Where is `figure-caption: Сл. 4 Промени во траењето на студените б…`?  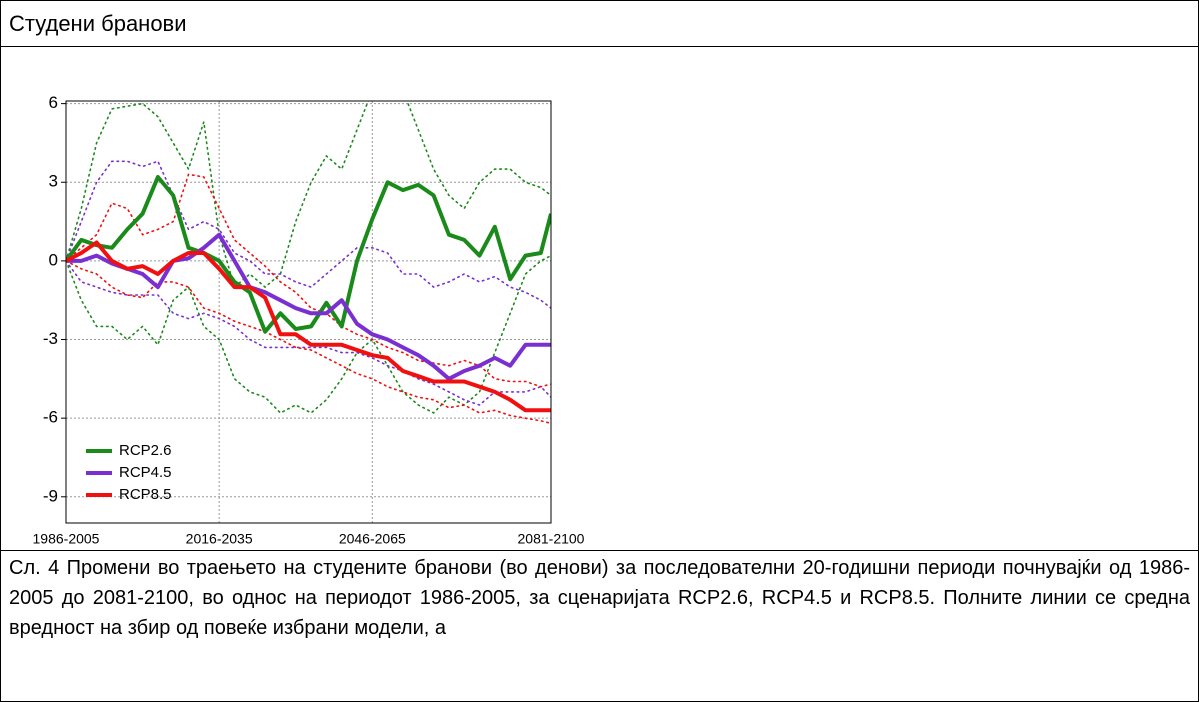 figure-caption: Сл. 4 Промени во траењето на студените б… is located at coordinates (599, 596).